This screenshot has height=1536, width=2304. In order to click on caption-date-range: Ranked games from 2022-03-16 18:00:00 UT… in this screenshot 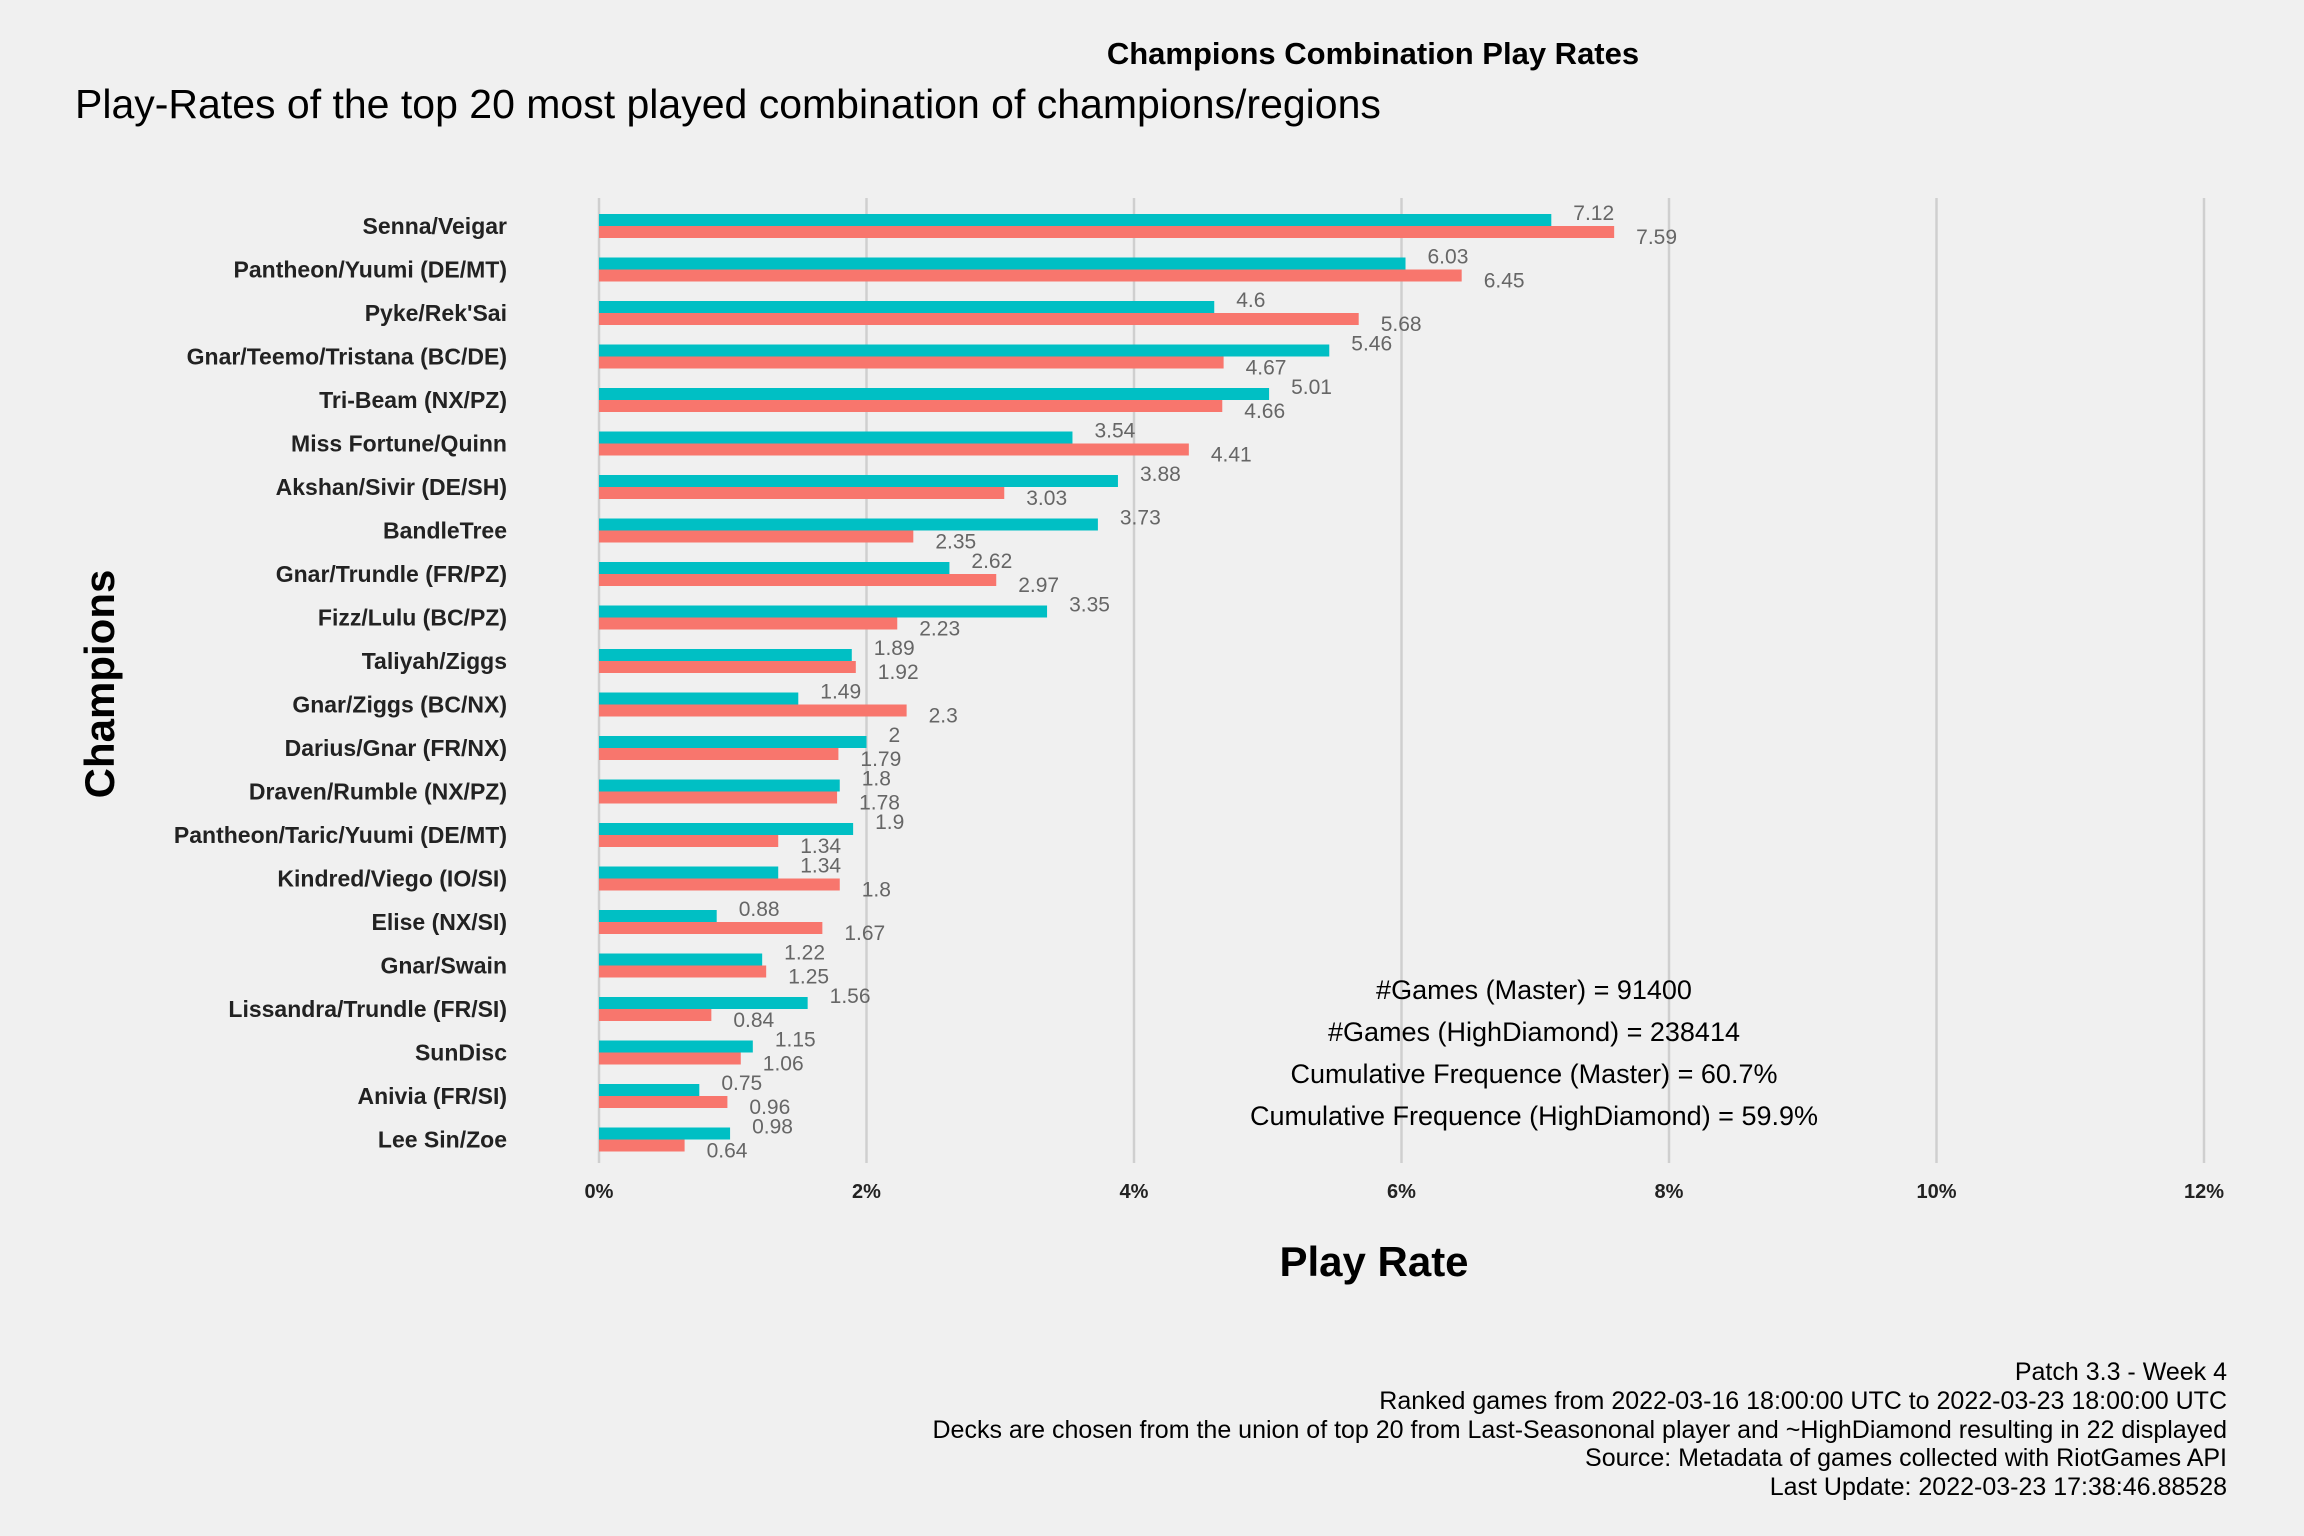, I will do `click(1803, 1401)`.